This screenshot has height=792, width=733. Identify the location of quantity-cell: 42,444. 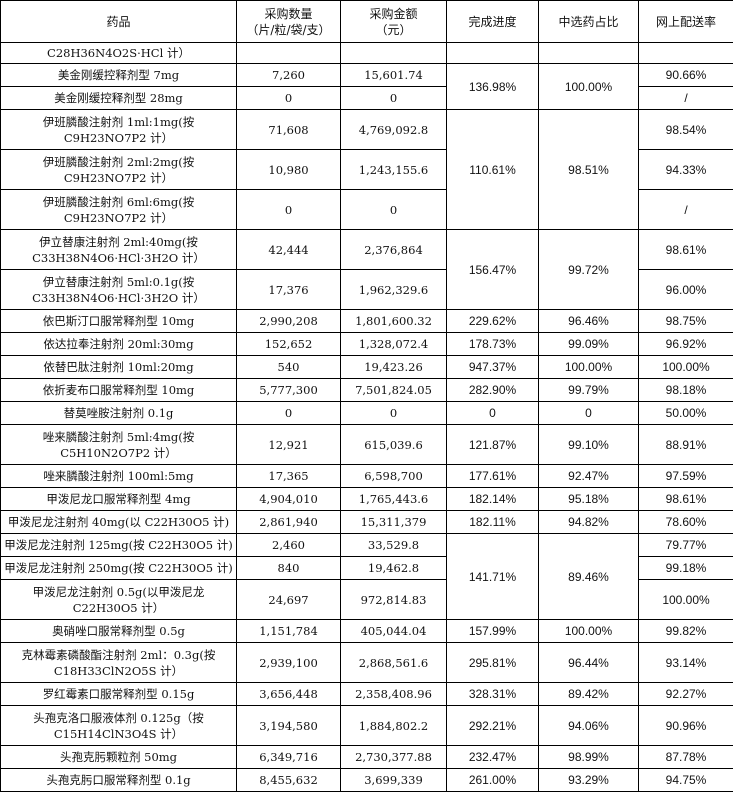
(289, 250).